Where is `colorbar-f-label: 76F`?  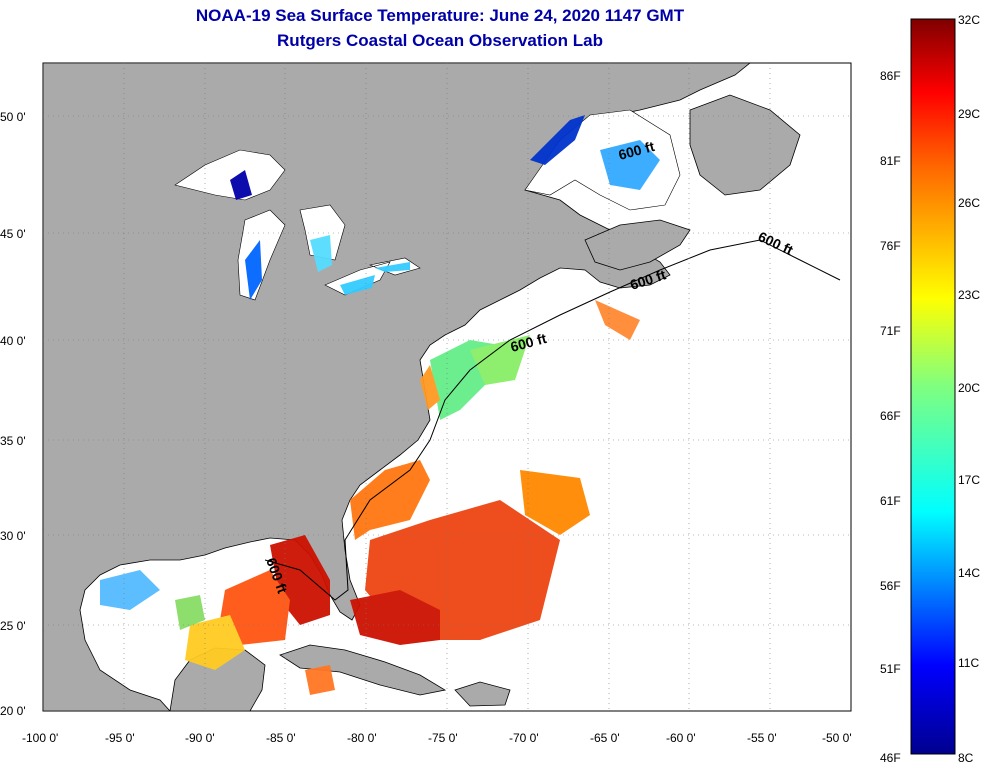
colorbar-f-label: 76F is located at coordinates (890, 246).